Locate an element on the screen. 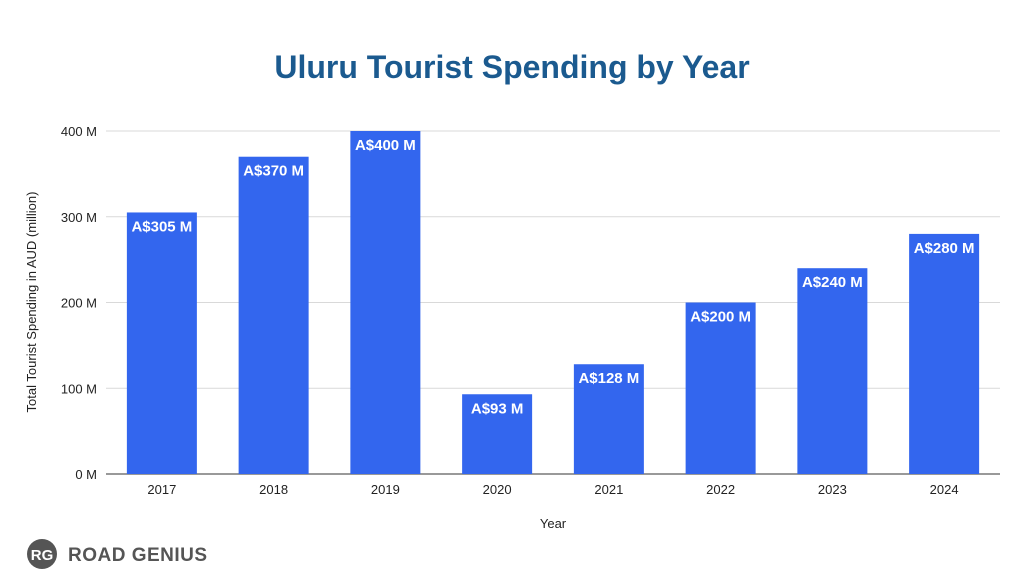  bar-data-label: A$280 M is located at coordinates (944, 248).